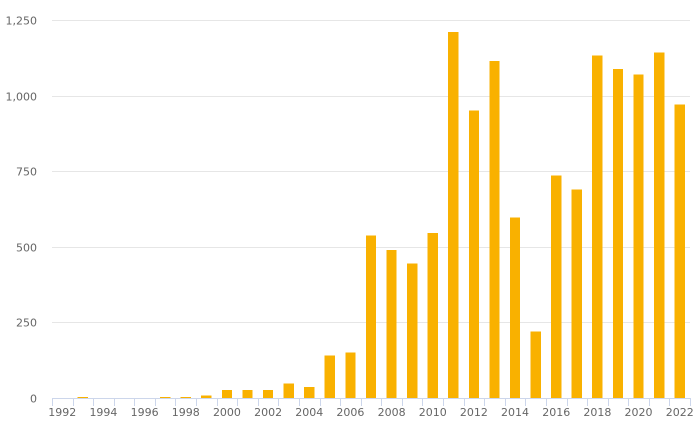 This screenshot has height=433, width=700. Describe the element at coordinates (474, 254) in the screenshot. I see `bar-2012` at that location.